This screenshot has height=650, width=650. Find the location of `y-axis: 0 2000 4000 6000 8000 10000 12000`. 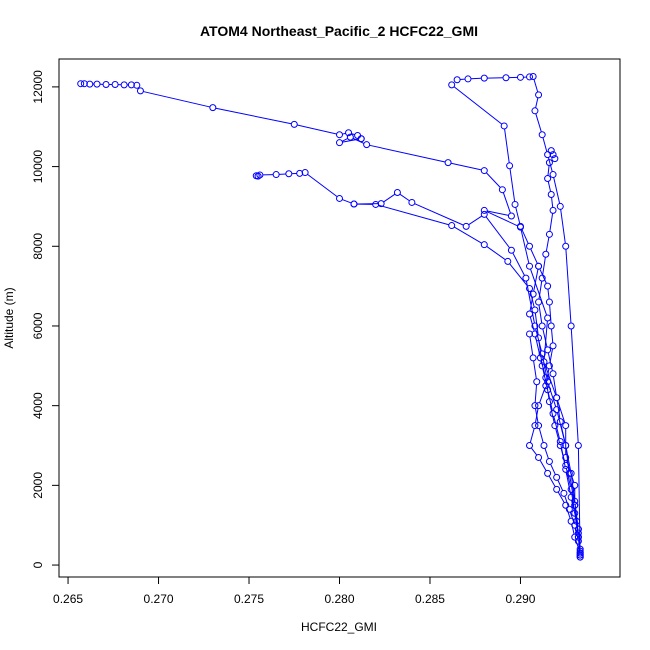

y-axis: 0 2000 4000 6000 8000 10000 12000 is located at coordinates (45, 319).